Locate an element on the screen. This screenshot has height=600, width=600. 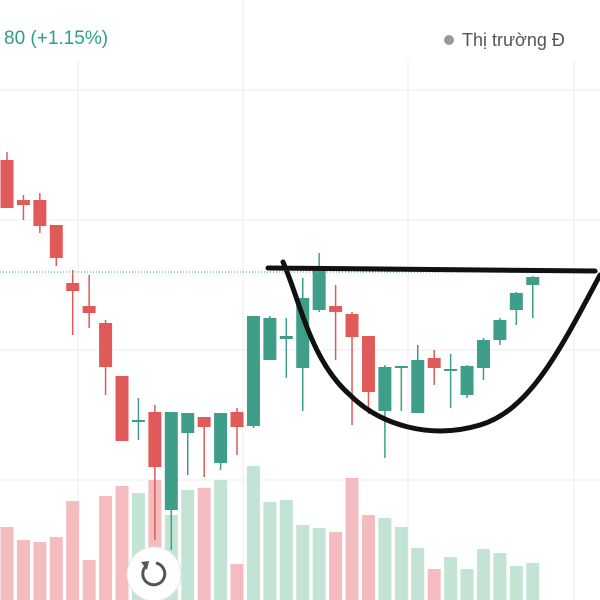
reset-button-bg is located at coordinates (154, 573).